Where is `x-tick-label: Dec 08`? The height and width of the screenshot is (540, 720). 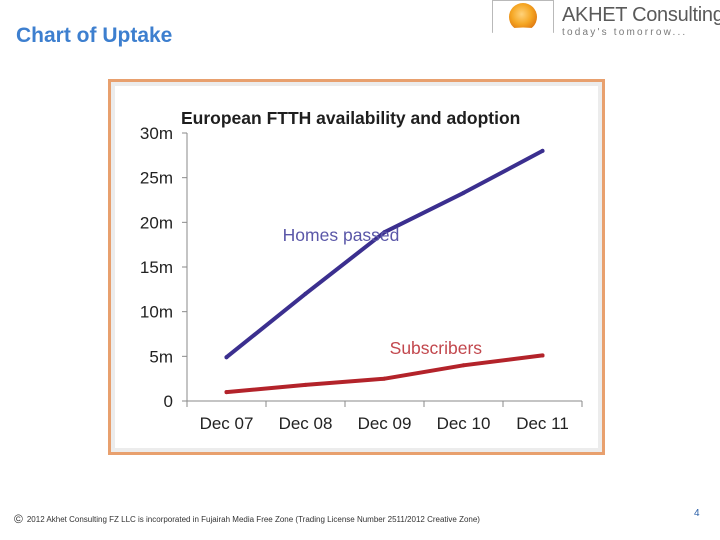 x-tick-label: Dec 08 is located at coordinates (306, 423).